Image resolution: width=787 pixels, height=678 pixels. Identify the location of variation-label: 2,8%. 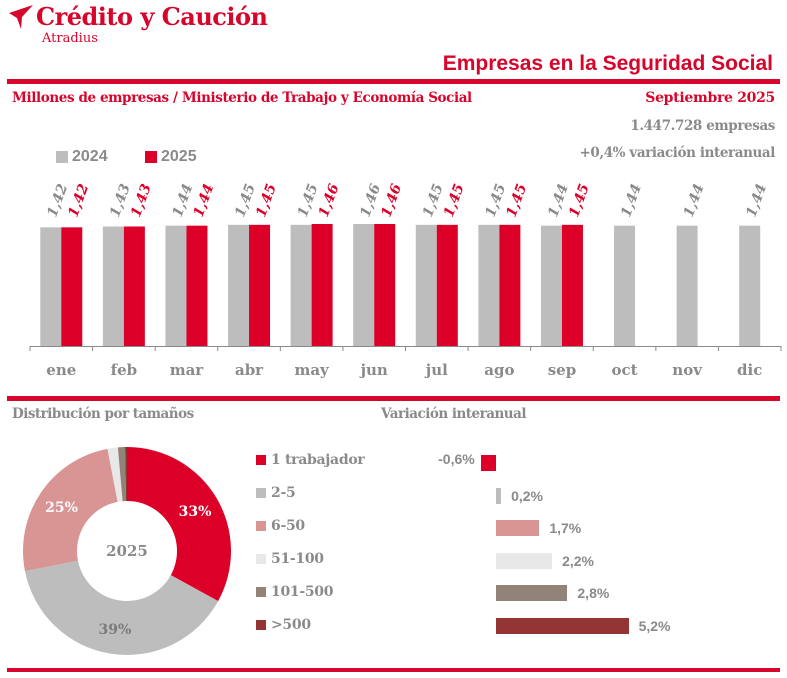
(593, 593).